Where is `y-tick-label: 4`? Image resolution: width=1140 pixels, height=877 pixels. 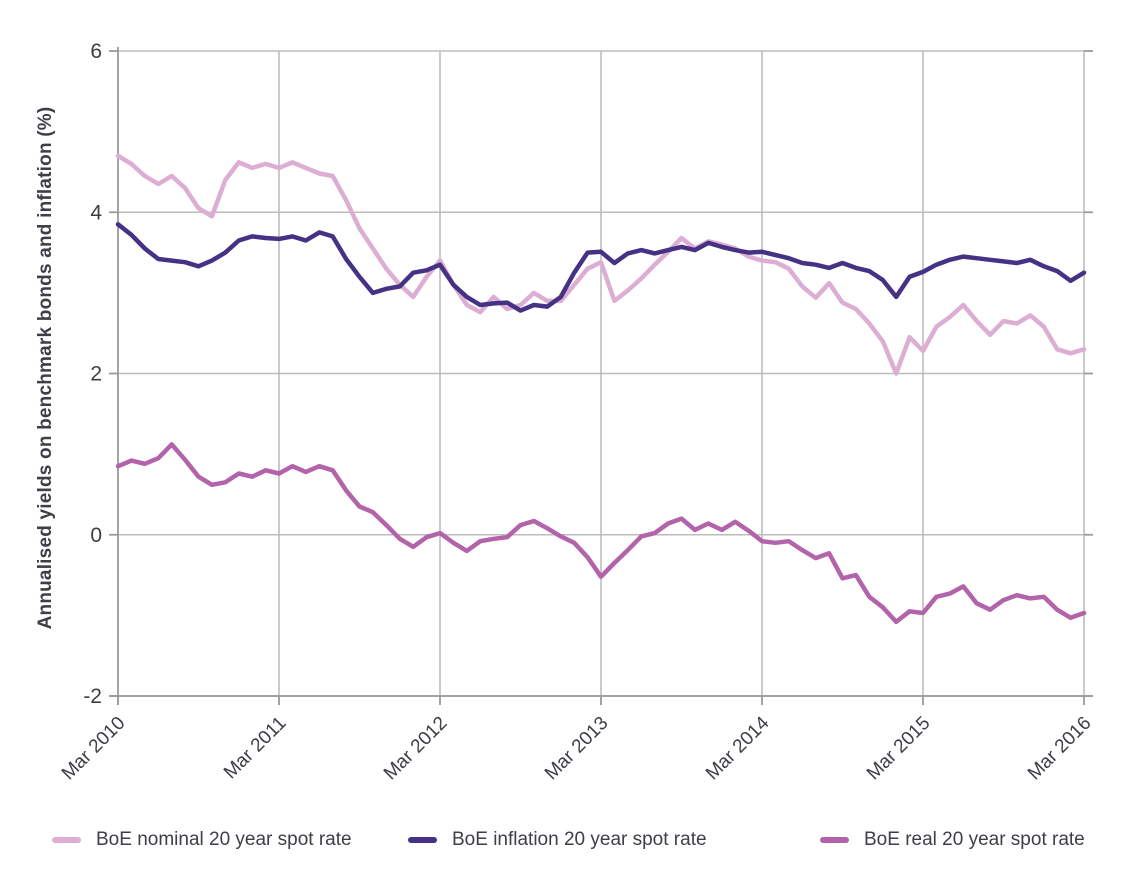 y-tick-label: 4 is located at coordinates (96, 212).